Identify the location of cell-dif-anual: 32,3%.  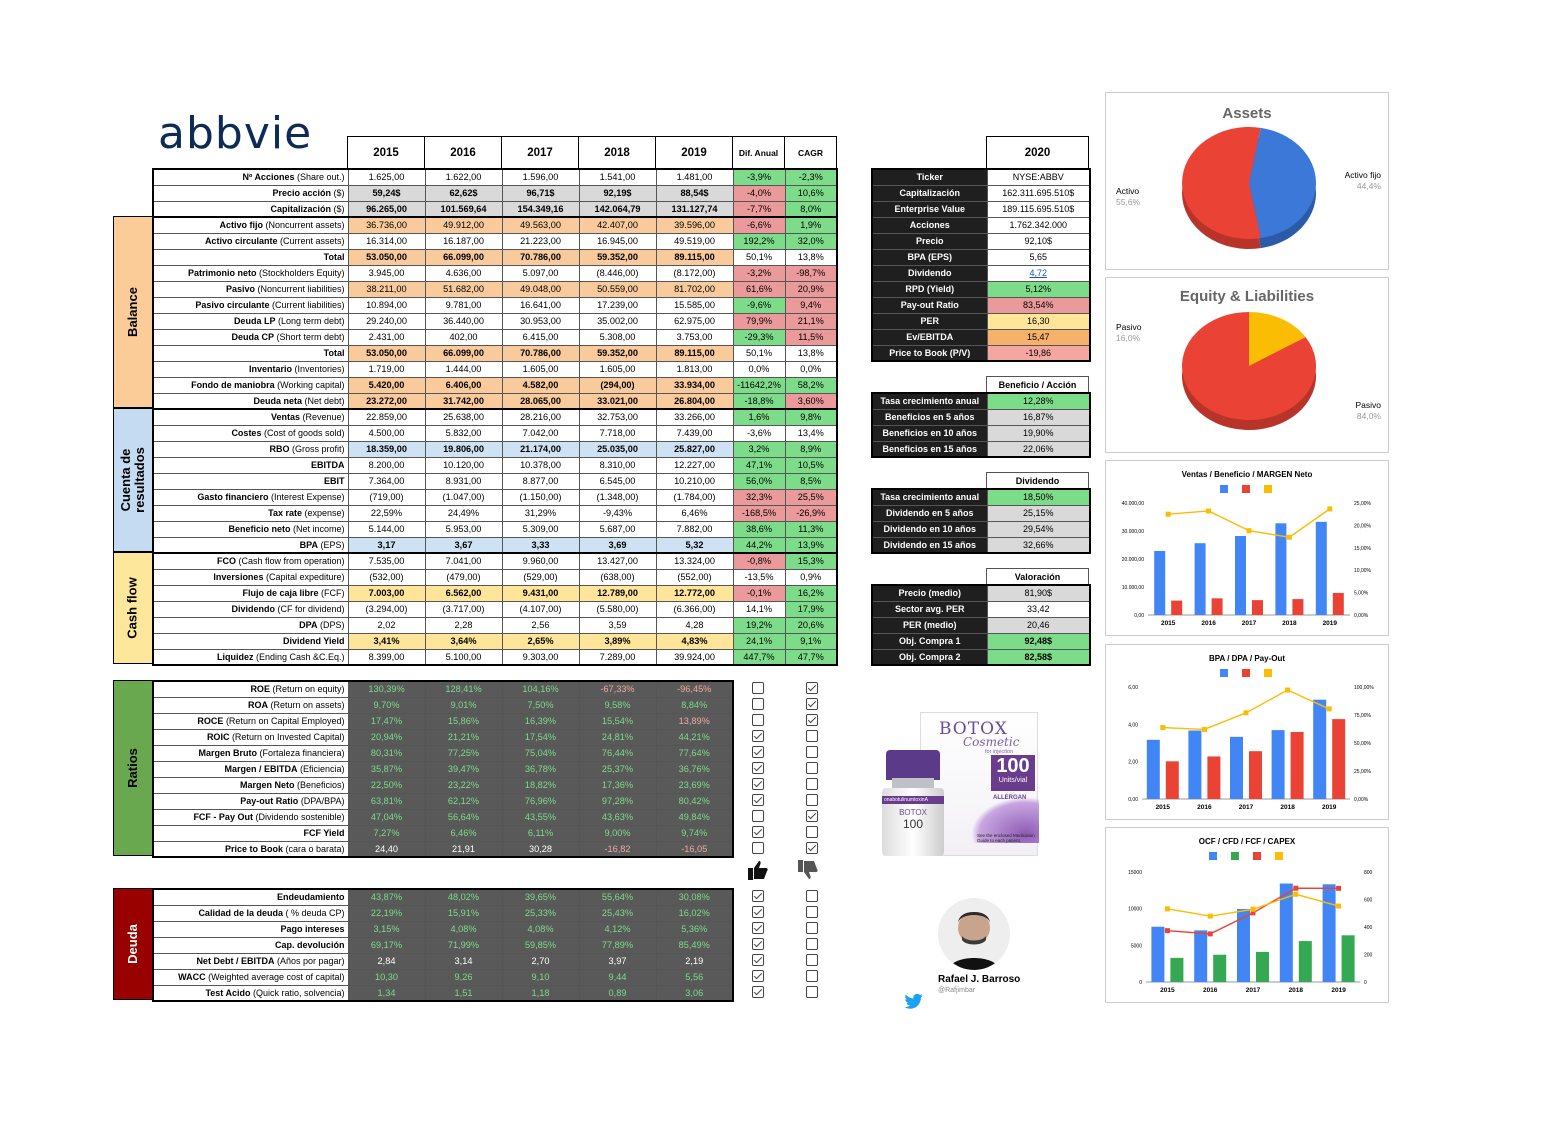
(759, 497).